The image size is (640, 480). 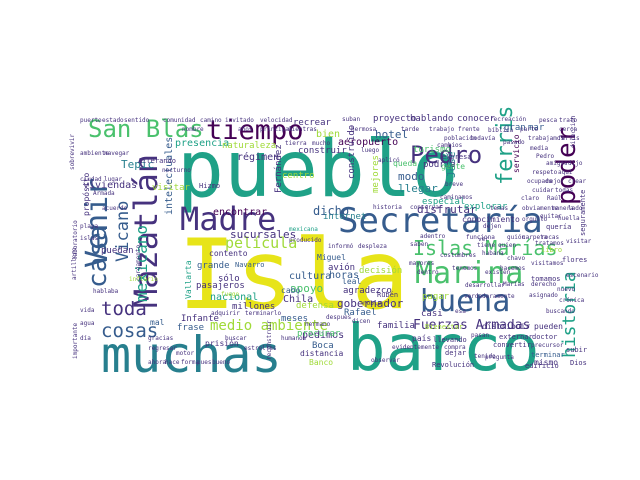 What do you see at coordinates (575, 208) in the screenshot?
I see `cloud-word: lado` at bounding box center [575, 208].